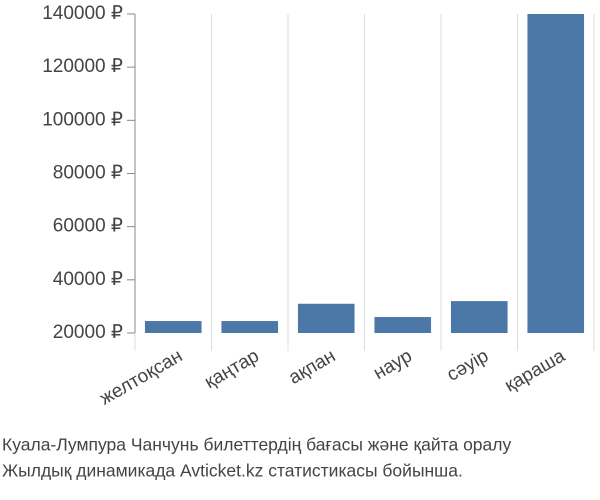  Describe the element at coordinates (82, 119) in the screenshot. I see `y-tick-label: 100000 ₽` at that location.